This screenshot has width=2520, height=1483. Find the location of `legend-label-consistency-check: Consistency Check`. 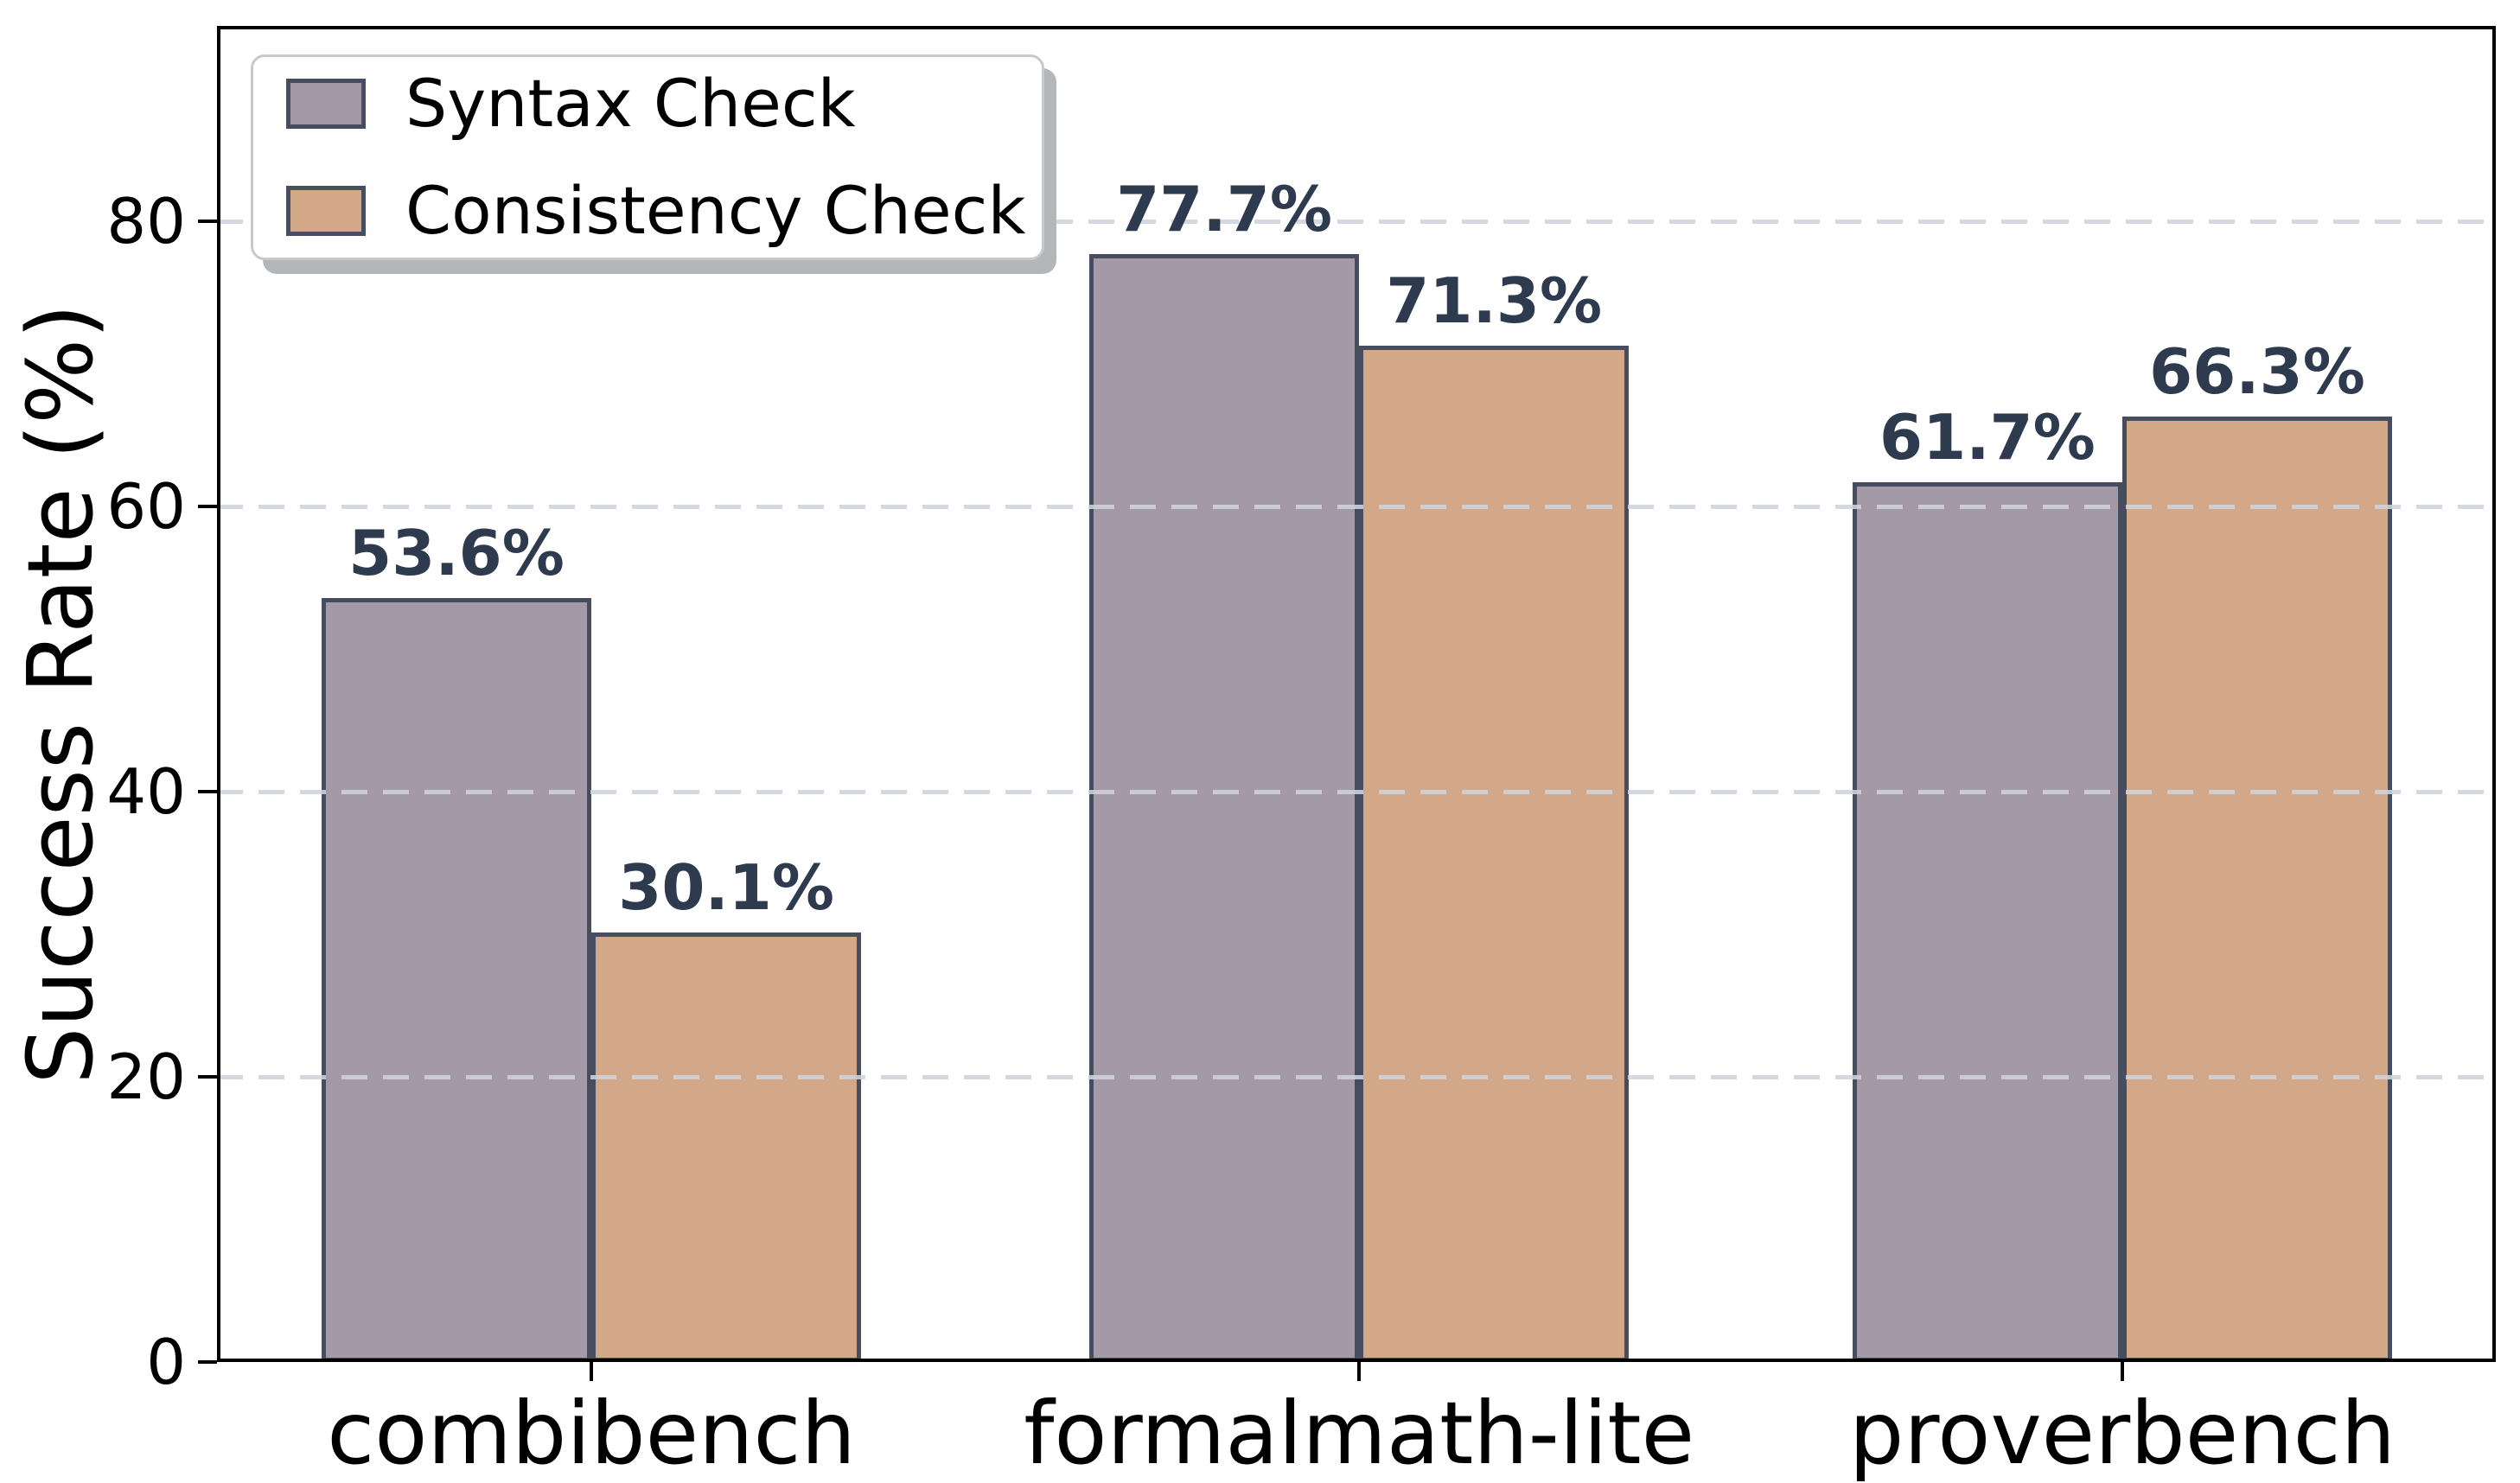

legend-label-consistency-check: Consistency Check is located at coordinates (715, 210).